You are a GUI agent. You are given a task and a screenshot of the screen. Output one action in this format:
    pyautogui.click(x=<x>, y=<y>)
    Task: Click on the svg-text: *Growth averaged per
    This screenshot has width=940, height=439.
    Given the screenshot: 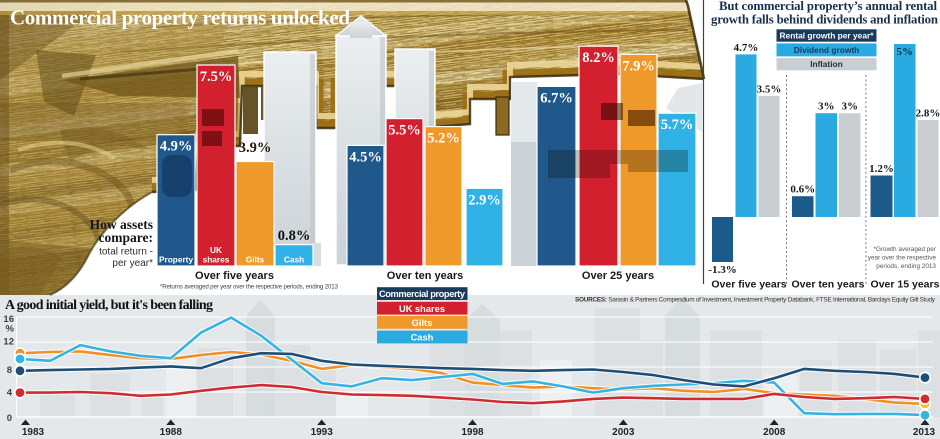 What is the action you would take?
    pyautogui.click(x=904, y=249)
    